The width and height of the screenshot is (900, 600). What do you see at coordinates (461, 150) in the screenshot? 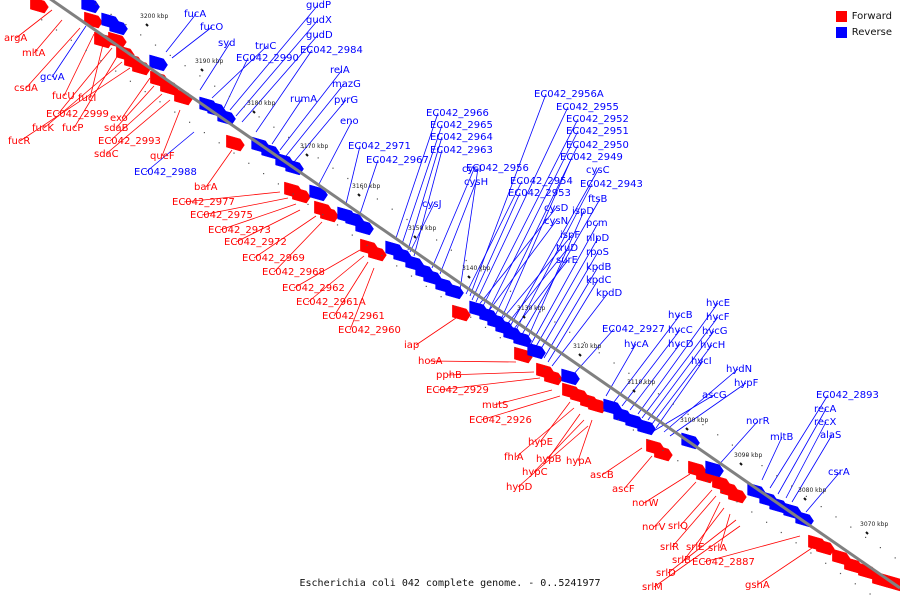
I see `gene-label-ec042-2963: EC042_2963` at bounding box center [461, 150].